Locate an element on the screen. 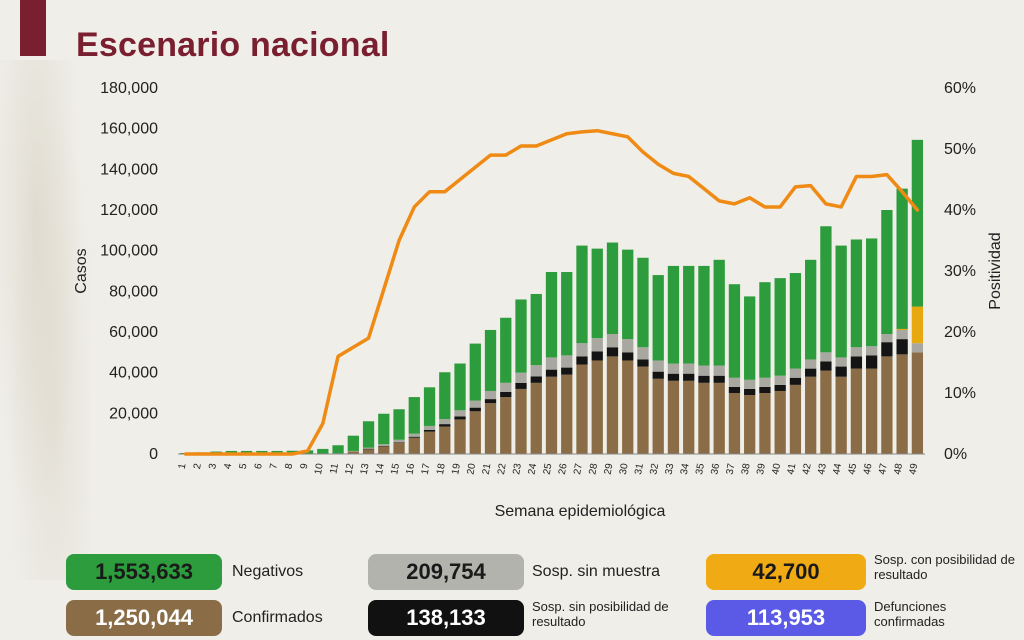 The height and width of the screenshot is (640, 1024). x-tick-label: 18 is located at coordinates (441, 468).